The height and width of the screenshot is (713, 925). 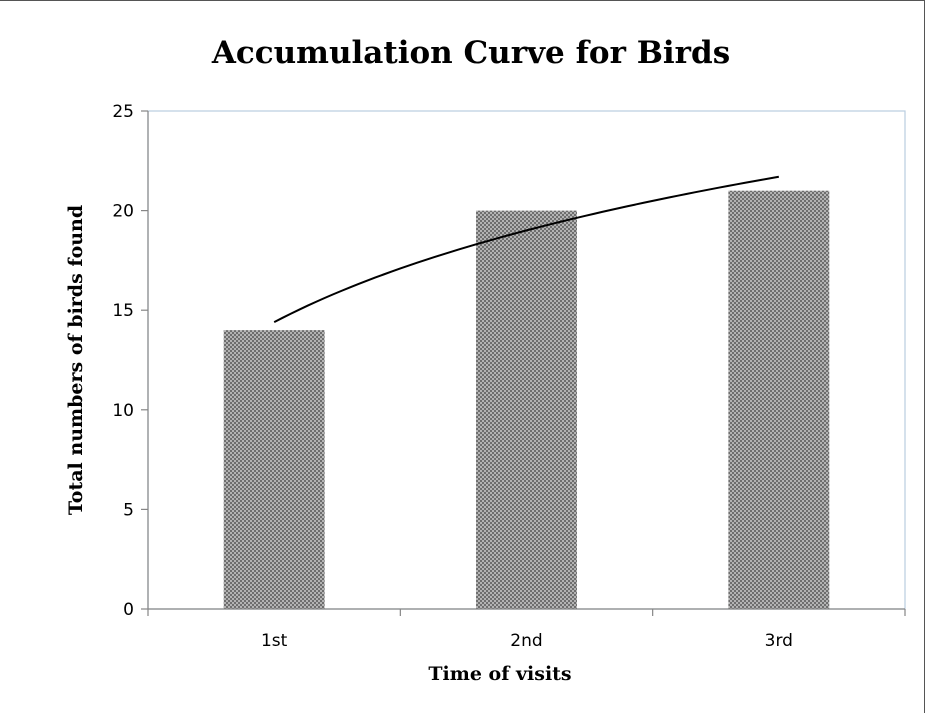 What do you see at coordinates (128, 510) in the screenshot?
I see `y-tick-label: 5` at bounding box center [128, 510].